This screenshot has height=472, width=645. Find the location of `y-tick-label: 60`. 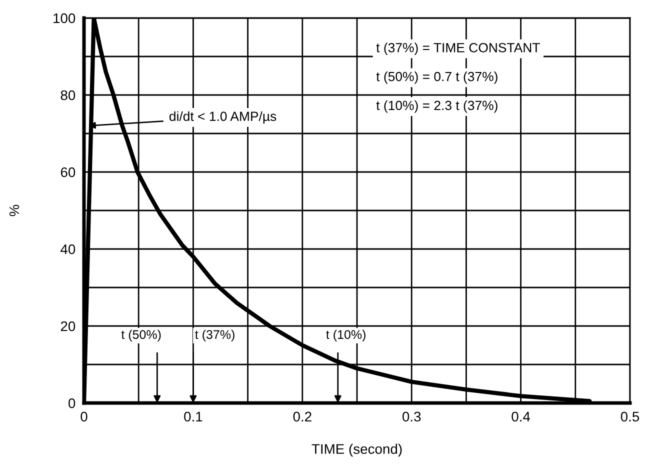

y-tick-label: 60 is located at coordinates (68, 172).